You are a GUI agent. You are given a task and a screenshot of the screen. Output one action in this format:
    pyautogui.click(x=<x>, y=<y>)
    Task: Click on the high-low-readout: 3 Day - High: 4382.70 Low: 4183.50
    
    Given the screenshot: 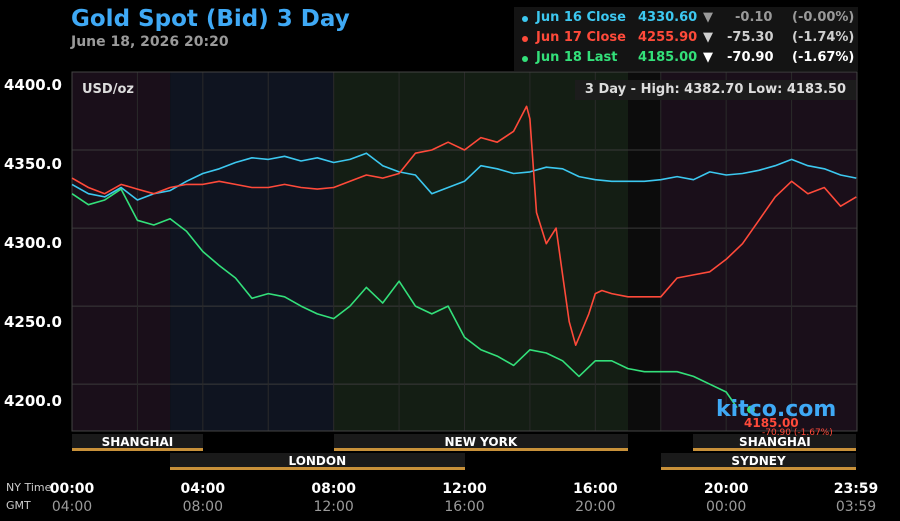 What is the action you would take?
    pyautogui.click(x=715, y=90)
    